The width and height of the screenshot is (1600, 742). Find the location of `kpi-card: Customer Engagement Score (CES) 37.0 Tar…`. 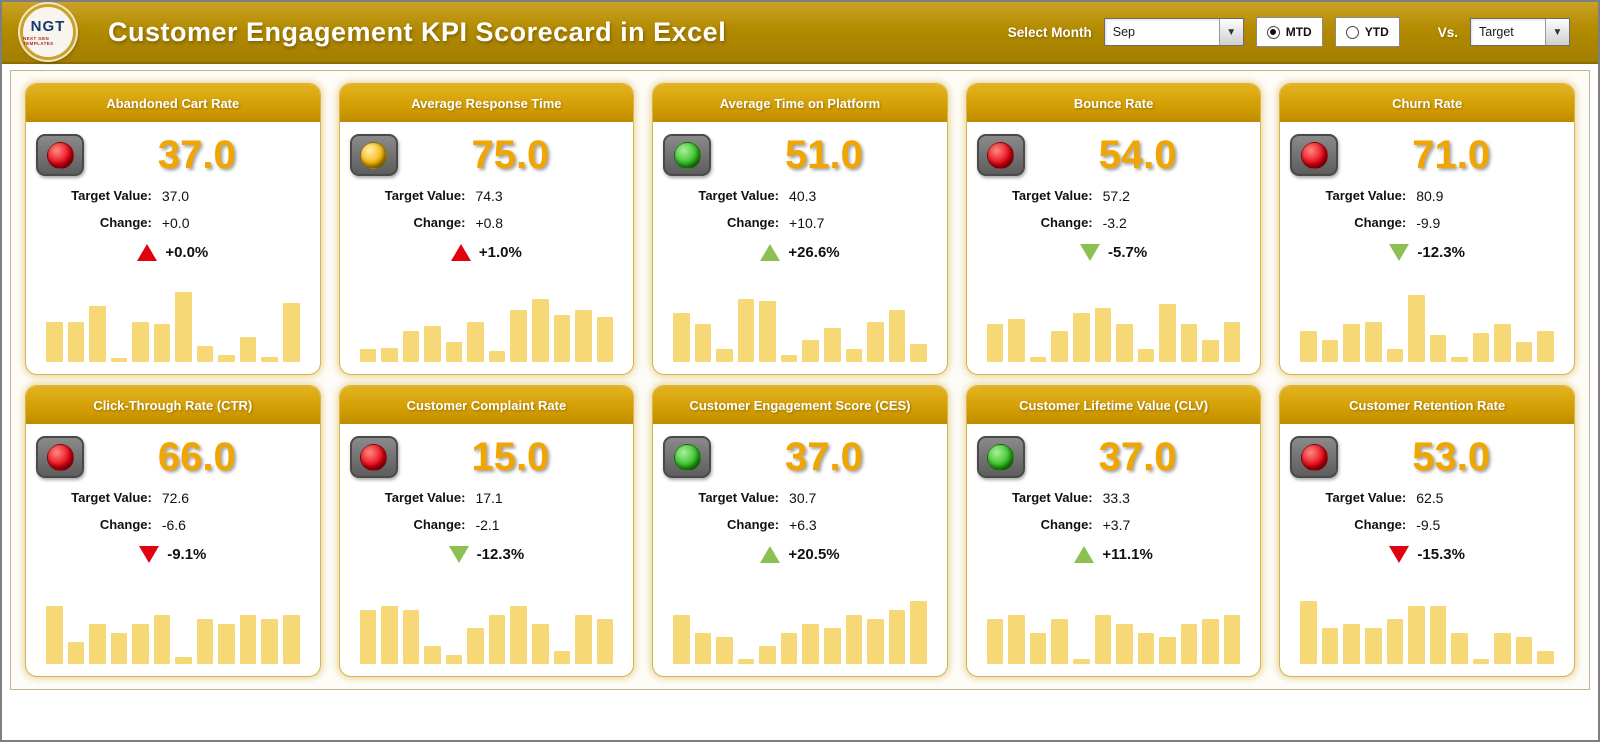

kpi-card: Customer Engagement Score (CES) 37.0 Tar… is located at coordinates (800, 531).